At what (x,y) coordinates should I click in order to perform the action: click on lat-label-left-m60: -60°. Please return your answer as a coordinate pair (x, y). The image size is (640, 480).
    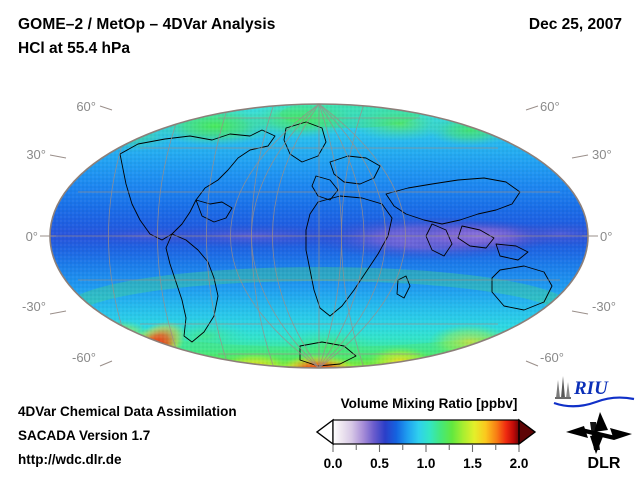
    Looking at the image, I should click on (84, 357).